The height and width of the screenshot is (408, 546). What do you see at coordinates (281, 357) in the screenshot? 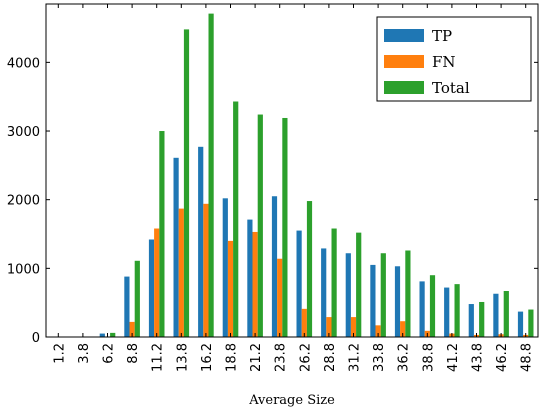
I see `x-tick-label-23.8: 23.8` at bounding box center [281, 357].